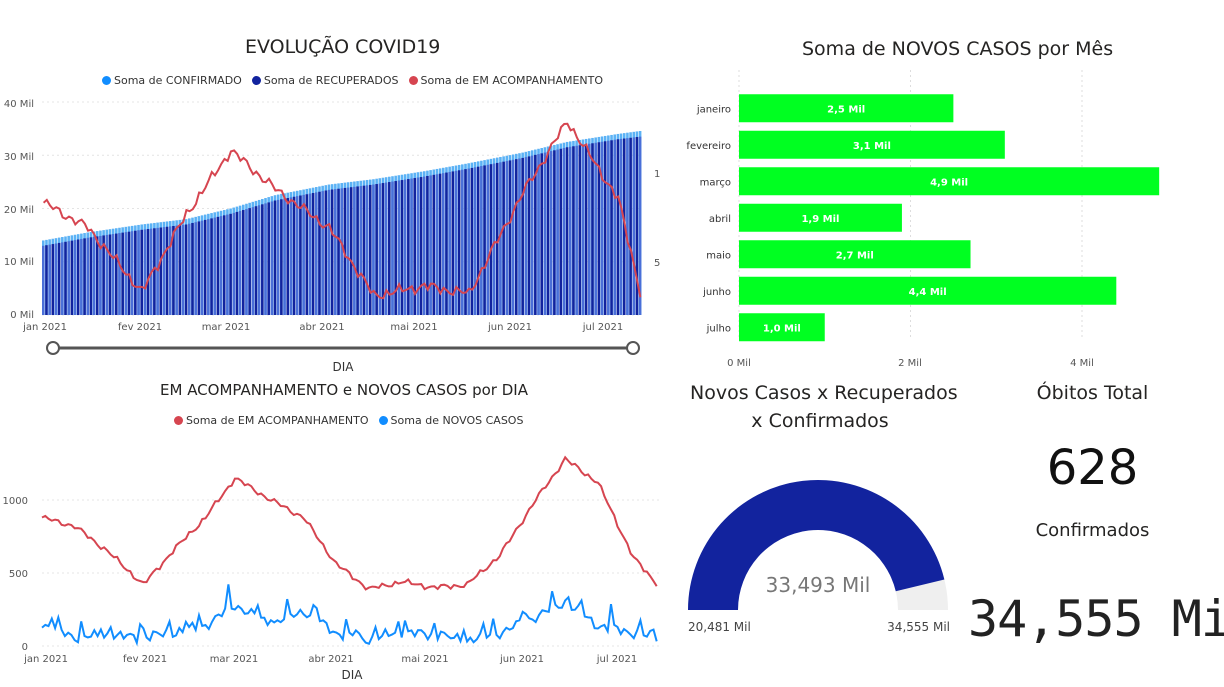 The width and height of the screenshot is (1224, 687). I want to click on category-label: fevereiro, so click(708, 146).